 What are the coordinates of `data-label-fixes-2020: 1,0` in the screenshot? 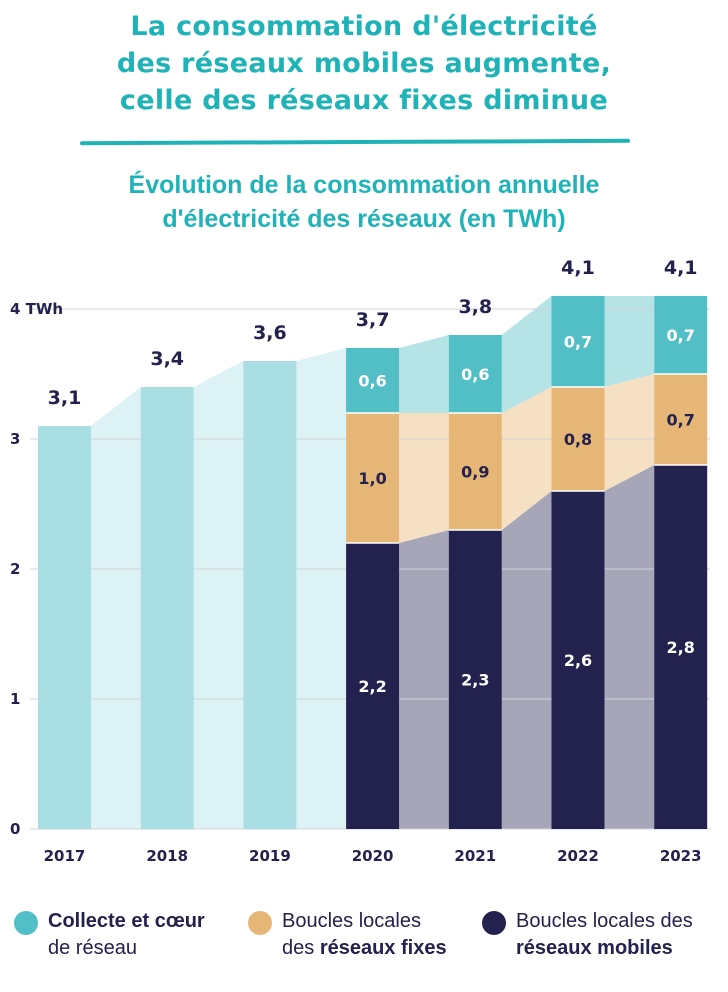 It's located at (372, 478).